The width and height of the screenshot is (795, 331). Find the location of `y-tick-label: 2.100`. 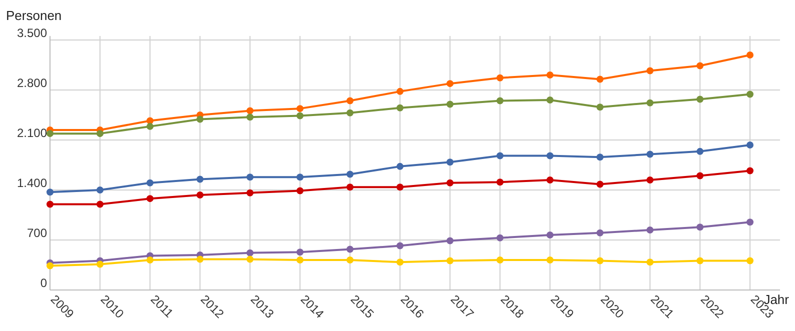

y-tick-label: 2.100 is located at coordinates (32, 133).